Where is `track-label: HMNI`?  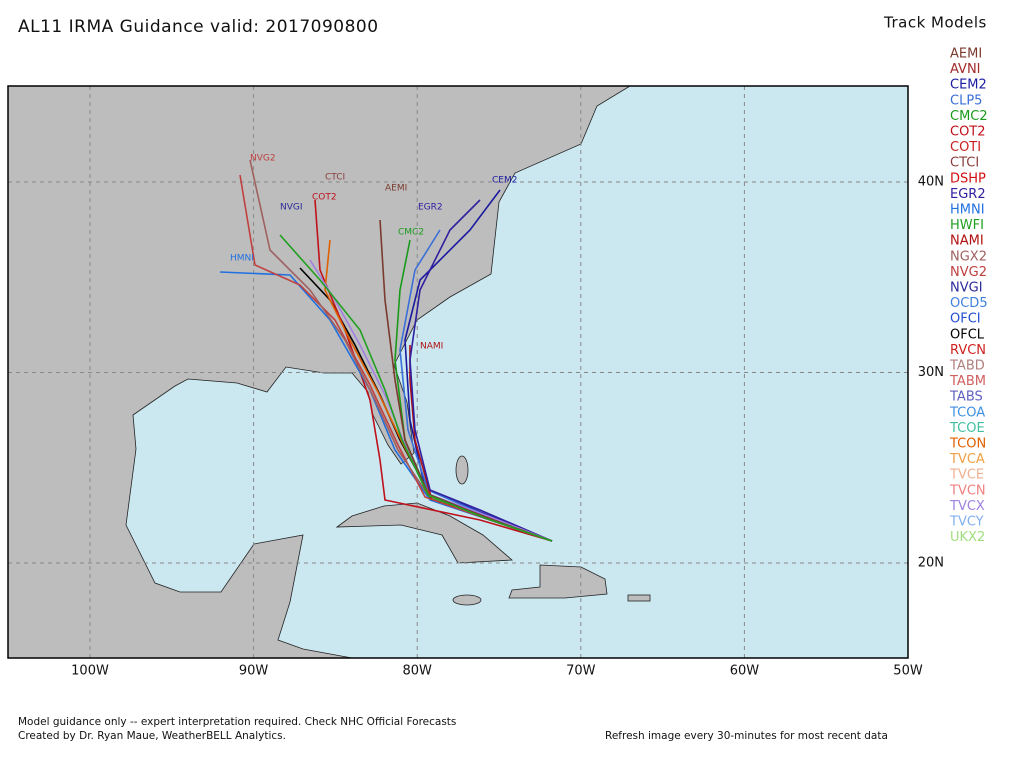
track-label: HMNI is located at coordinates (242, 259).